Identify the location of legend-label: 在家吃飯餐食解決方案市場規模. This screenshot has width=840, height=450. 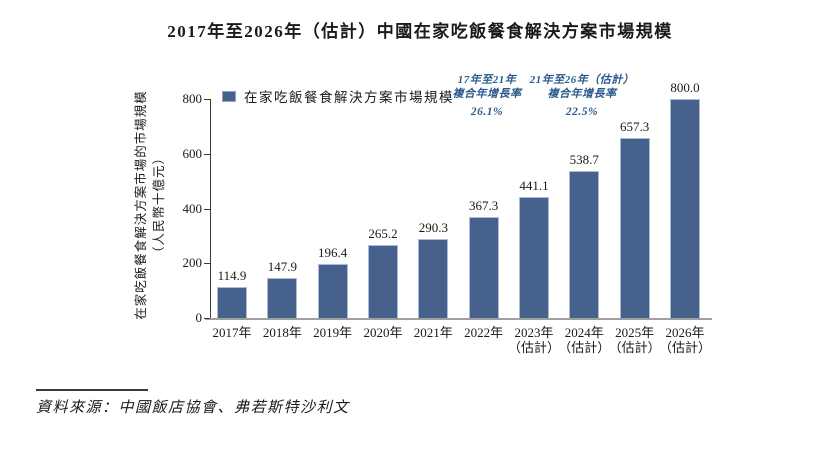
(349, 97).